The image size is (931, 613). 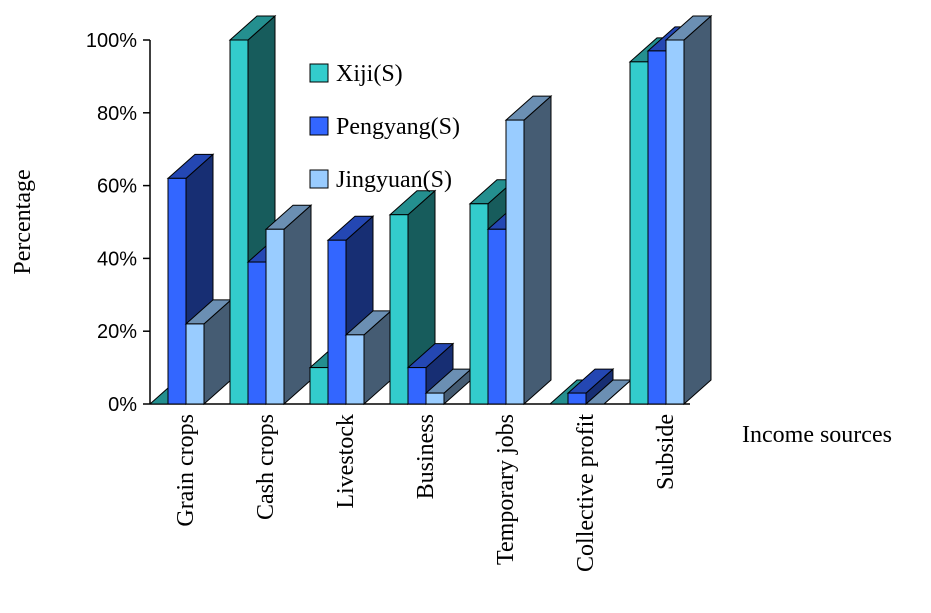 I want to click on x-tick-label: Business, so click(x=426, y=456).